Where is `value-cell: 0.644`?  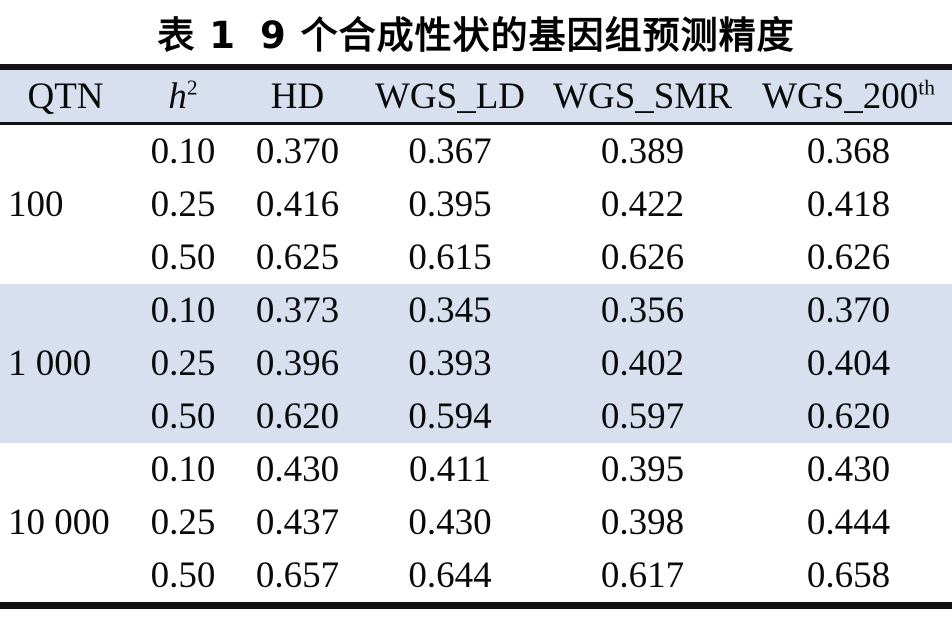 value-cell: 0.644 is located at coordinates (450, 575).